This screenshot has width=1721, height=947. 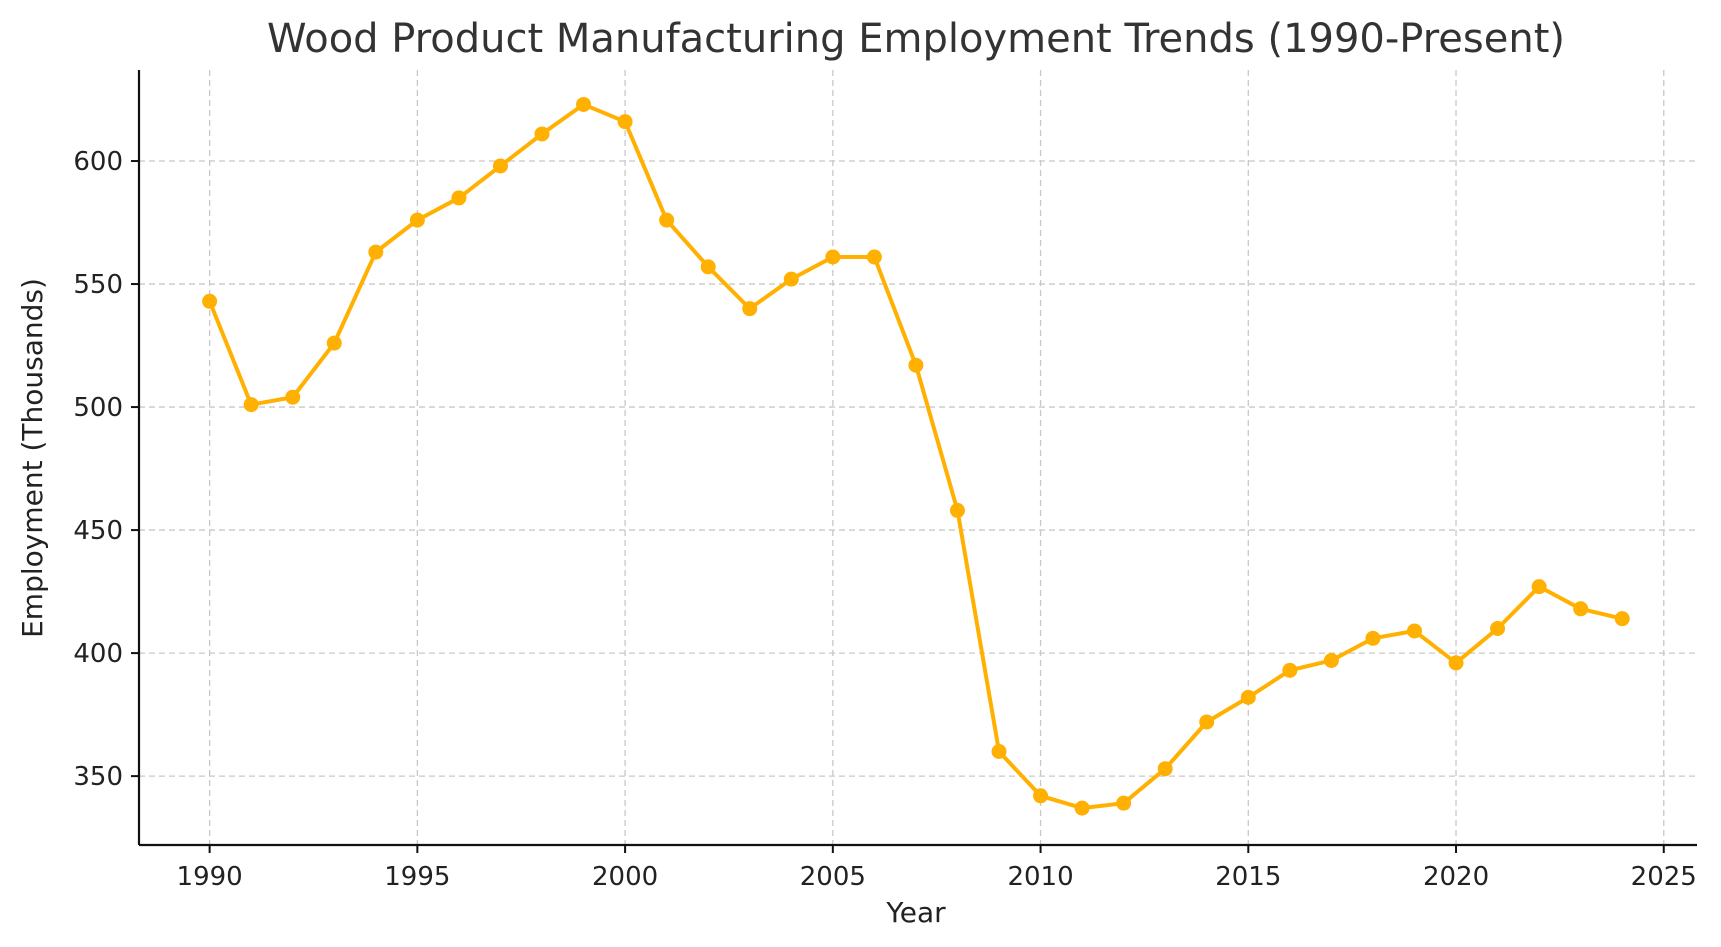 What do you see at coordinates (98, 285) in the screenshot?
I see `y-tick-label: 550` at bounding box center [98, 285].